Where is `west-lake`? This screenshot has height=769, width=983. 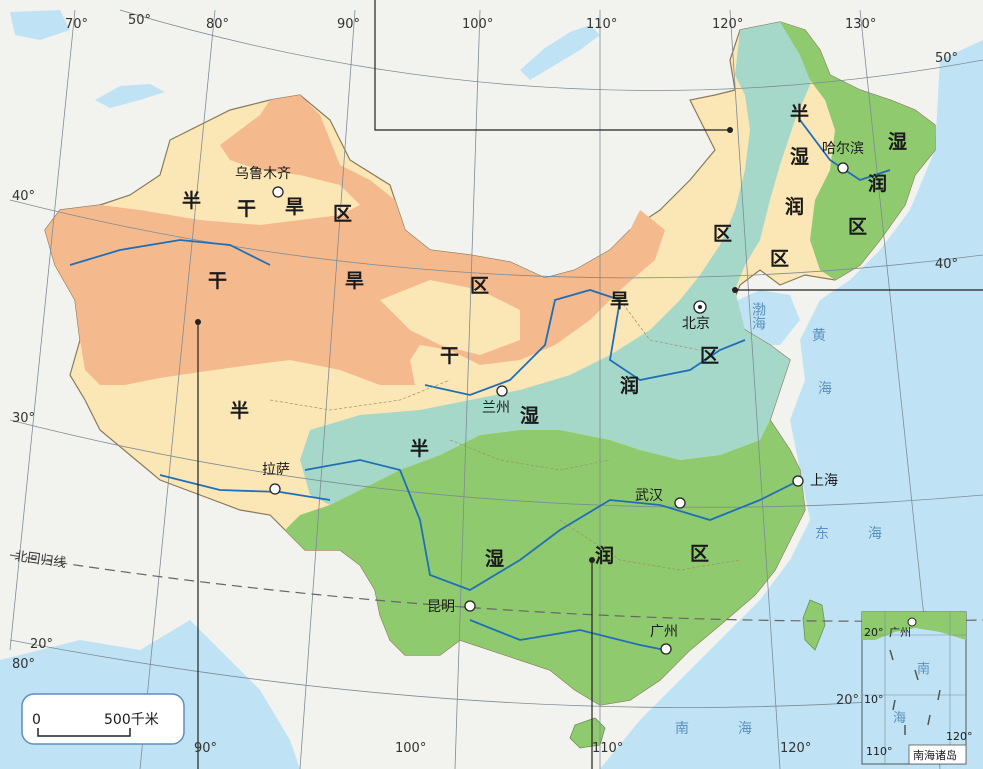
west-lake is located at coordinates (40, 25).